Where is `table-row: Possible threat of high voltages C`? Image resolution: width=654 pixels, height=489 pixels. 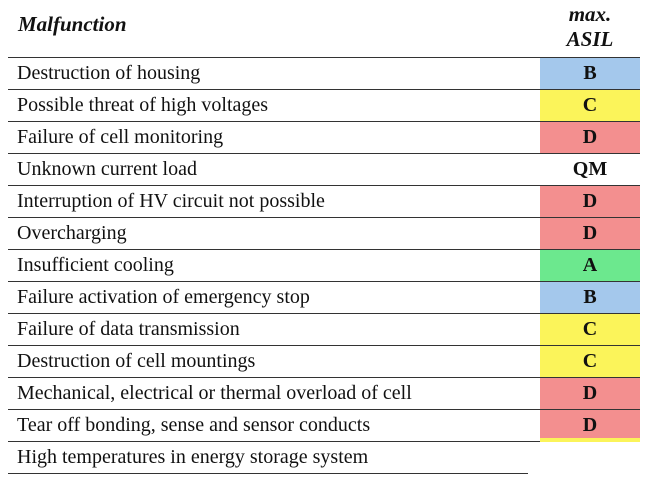
table-row: Possible threat of high voltages C is located at coordinates (324, 106).